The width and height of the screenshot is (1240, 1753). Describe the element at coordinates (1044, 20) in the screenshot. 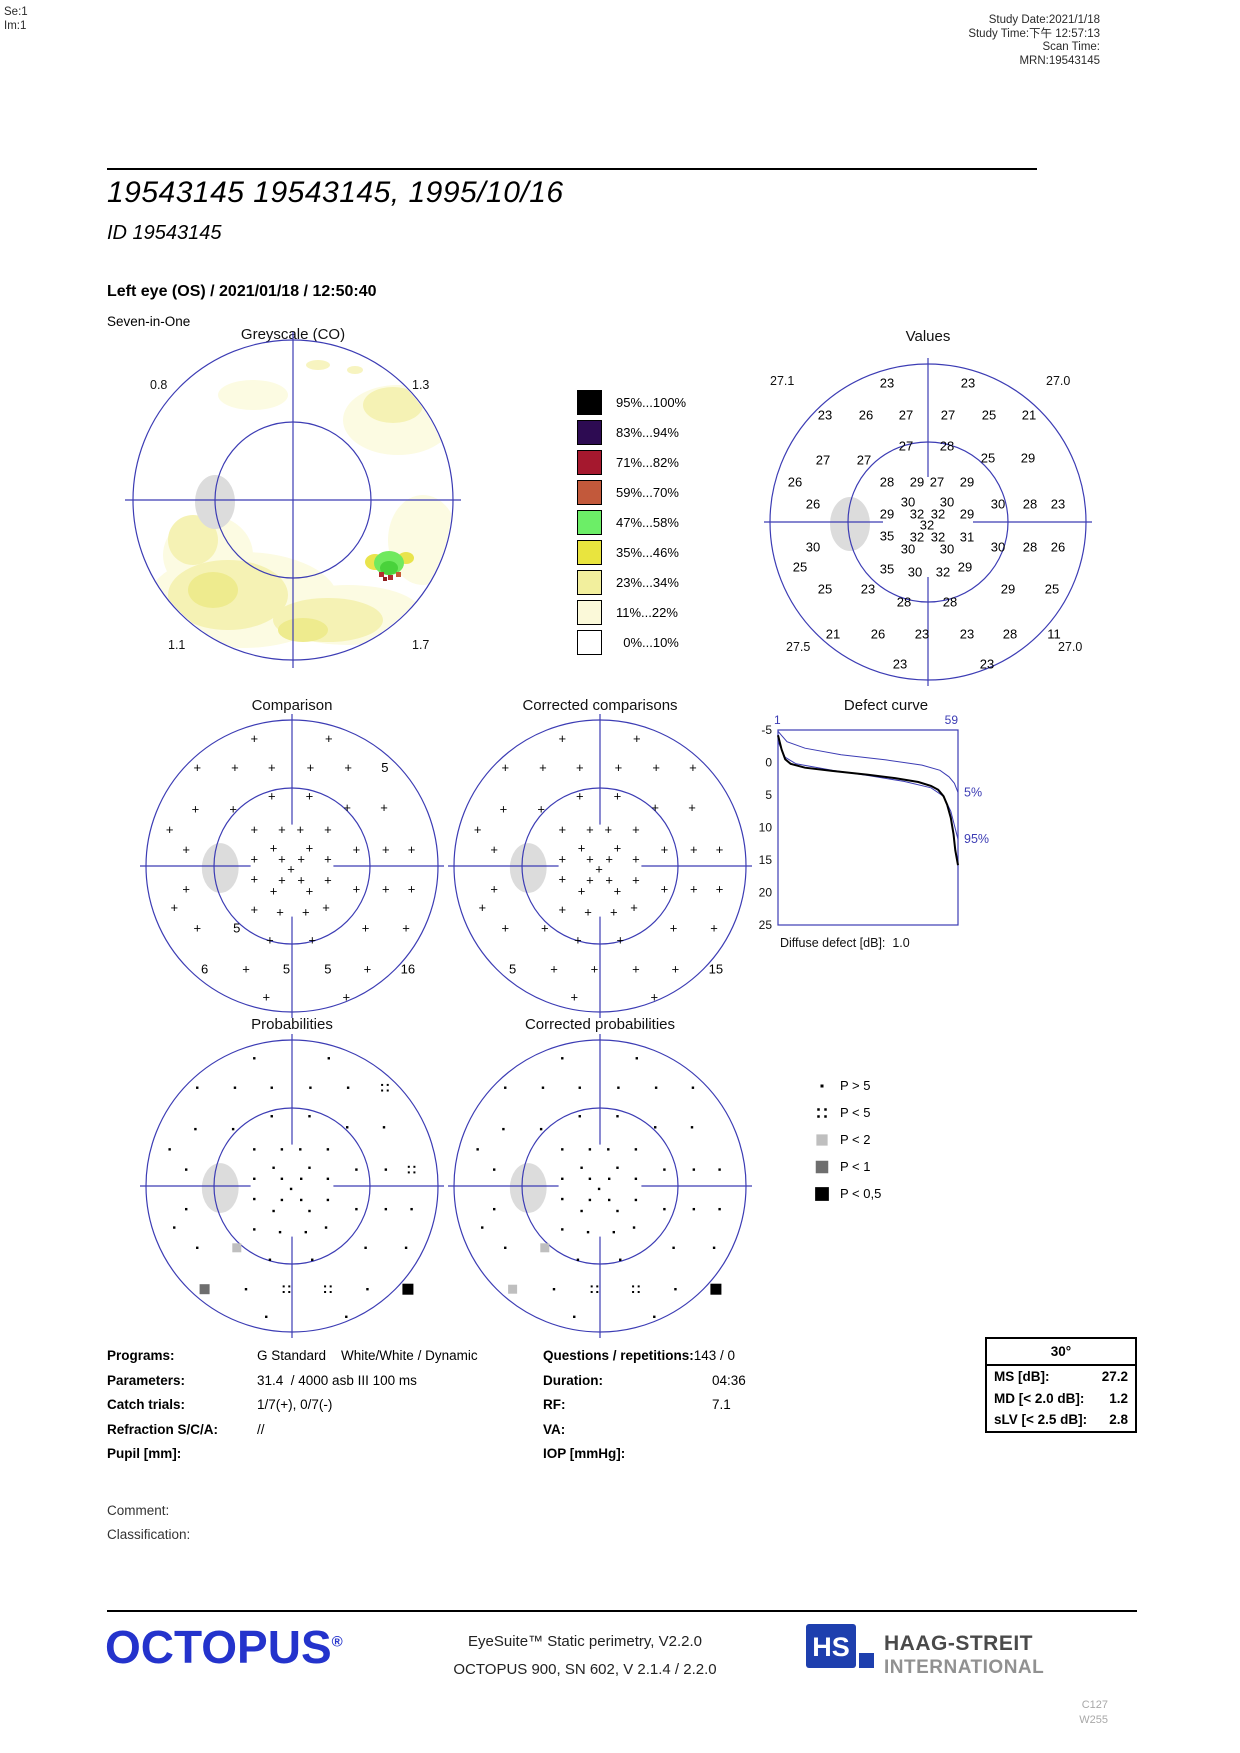

I see `study-info-line: Study Date:2021/1/18` at that location.